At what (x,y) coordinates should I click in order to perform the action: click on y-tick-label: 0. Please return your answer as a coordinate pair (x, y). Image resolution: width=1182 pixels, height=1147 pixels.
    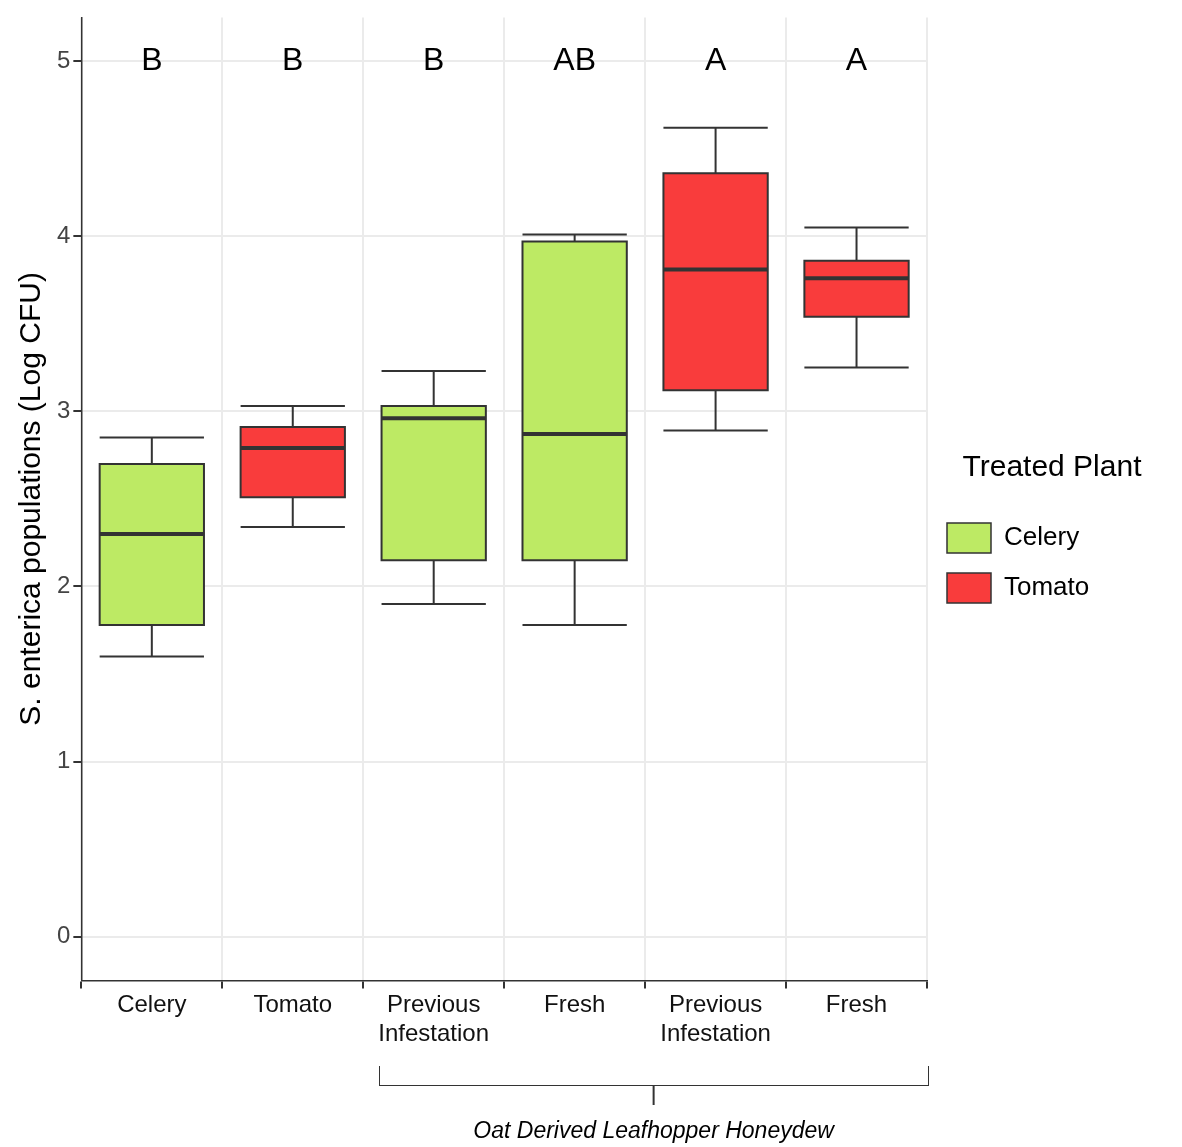
    Looking at the image, I should click on (63, 935).